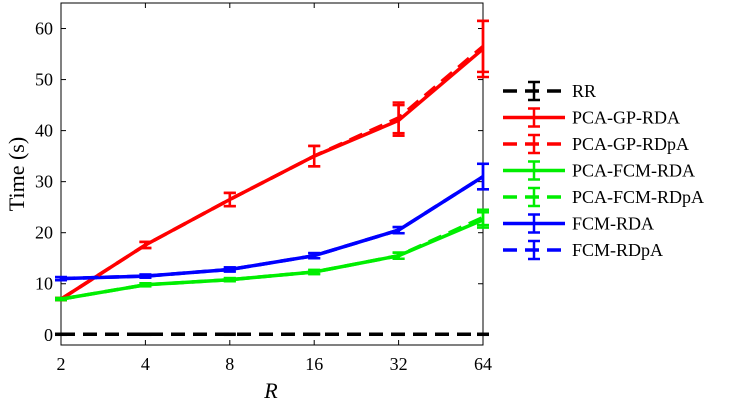 This screenshot has width=747, height=401. What do you see at coordinates (626, 118) in the screenshot?
I see `legend-label: PCA-GP-RDA` at bounding box center [626, 118].